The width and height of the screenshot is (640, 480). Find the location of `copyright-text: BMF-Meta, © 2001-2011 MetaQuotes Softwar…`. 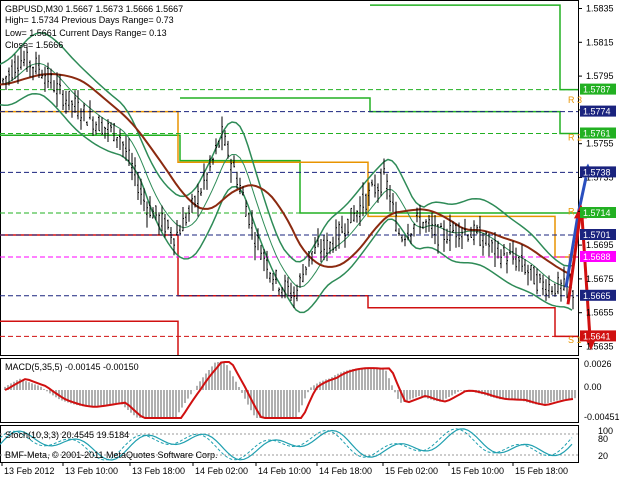

copyright-text: BMF-Meta, © 2001-2011 MetaQuotes Softwar… is located at coordinates (111, 455).